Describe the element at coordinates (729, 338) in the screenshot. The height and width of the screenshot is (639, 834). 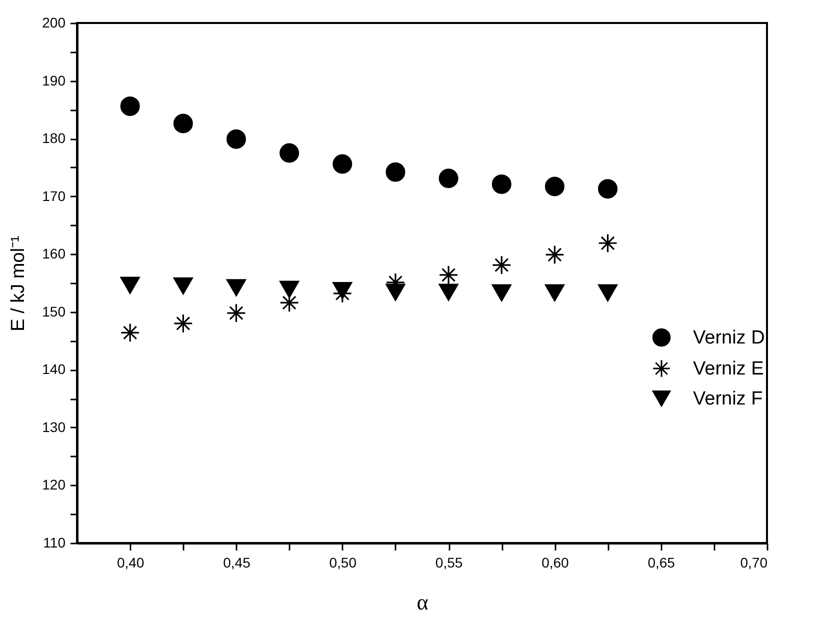
I see `legend-label: Verniz D` at that location.